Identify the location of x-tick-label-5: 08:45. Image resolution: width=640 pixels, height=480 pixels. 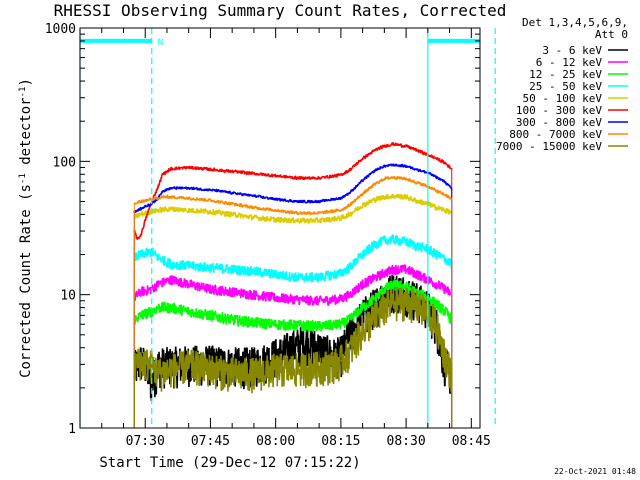
(471, 441).